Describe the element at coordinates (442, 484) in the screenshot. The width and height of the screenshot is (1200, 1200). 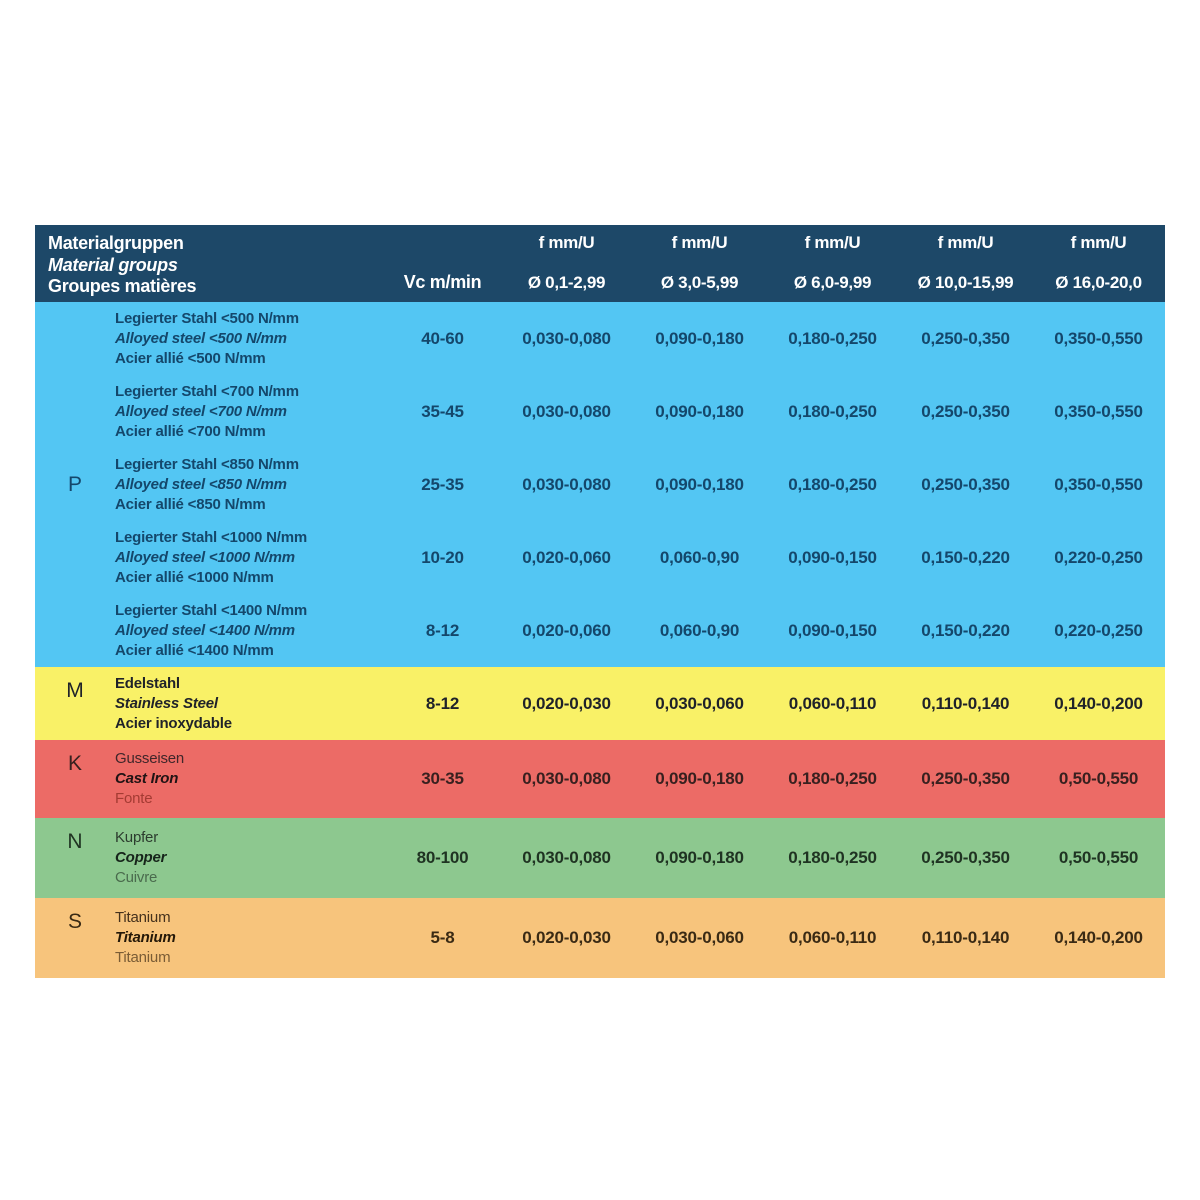
I see `vc-value: 25-35` at that location.